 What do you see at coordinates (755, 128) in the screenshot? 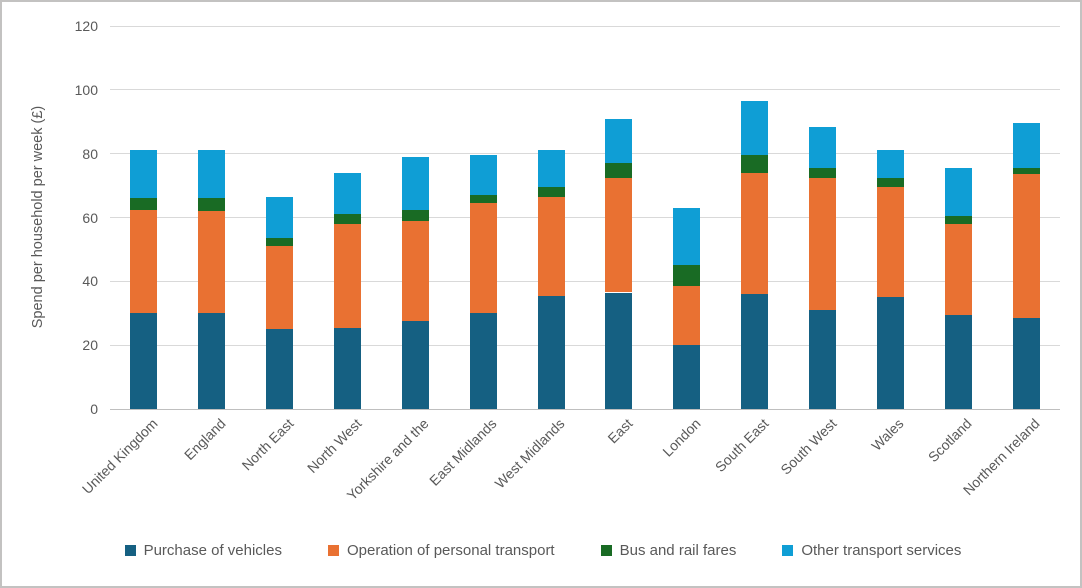
I see `bar-segment-other-transport-services-south-east` at bounding box center [755, 128].